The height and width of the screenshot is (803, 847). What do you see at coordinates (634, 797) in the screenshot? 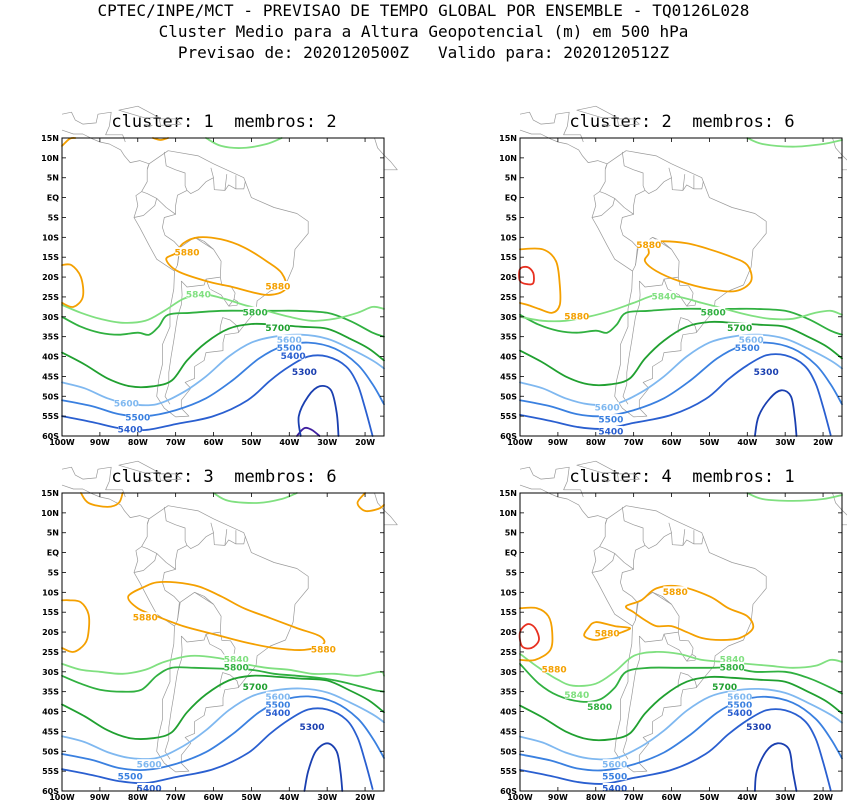
I see `lon-tick-label: 70W` at bounding box center [634, 797].